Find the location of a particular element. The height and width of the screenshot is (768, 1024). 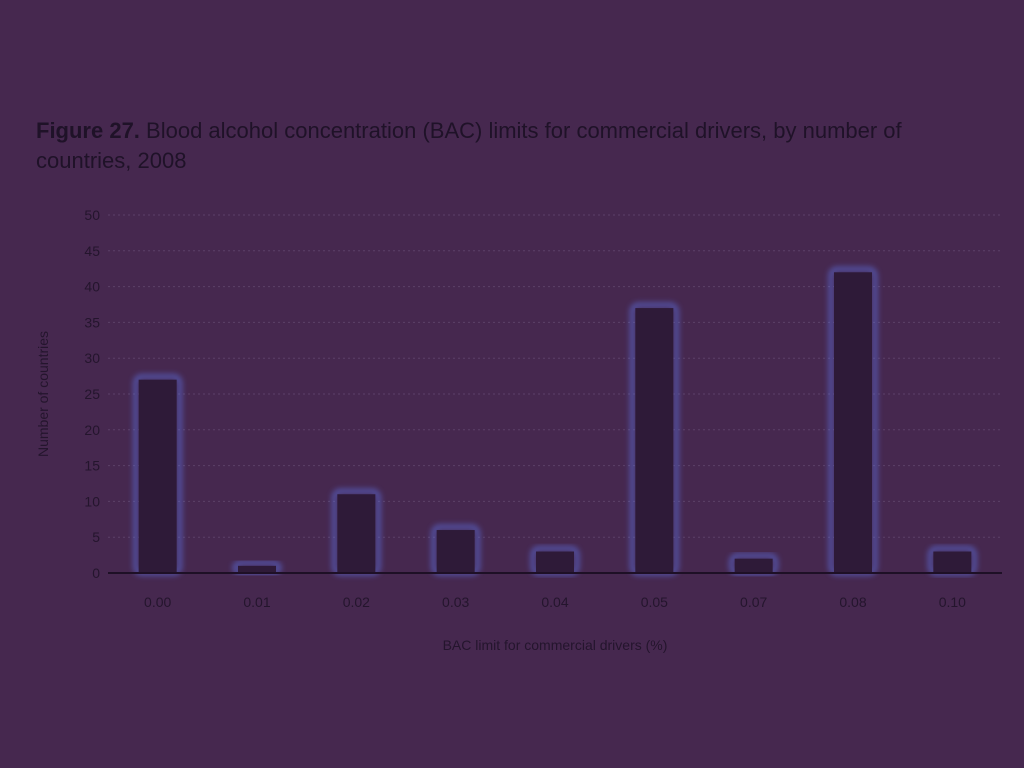

x-tick-label: 0.04 is located at coordinates (554, 602).